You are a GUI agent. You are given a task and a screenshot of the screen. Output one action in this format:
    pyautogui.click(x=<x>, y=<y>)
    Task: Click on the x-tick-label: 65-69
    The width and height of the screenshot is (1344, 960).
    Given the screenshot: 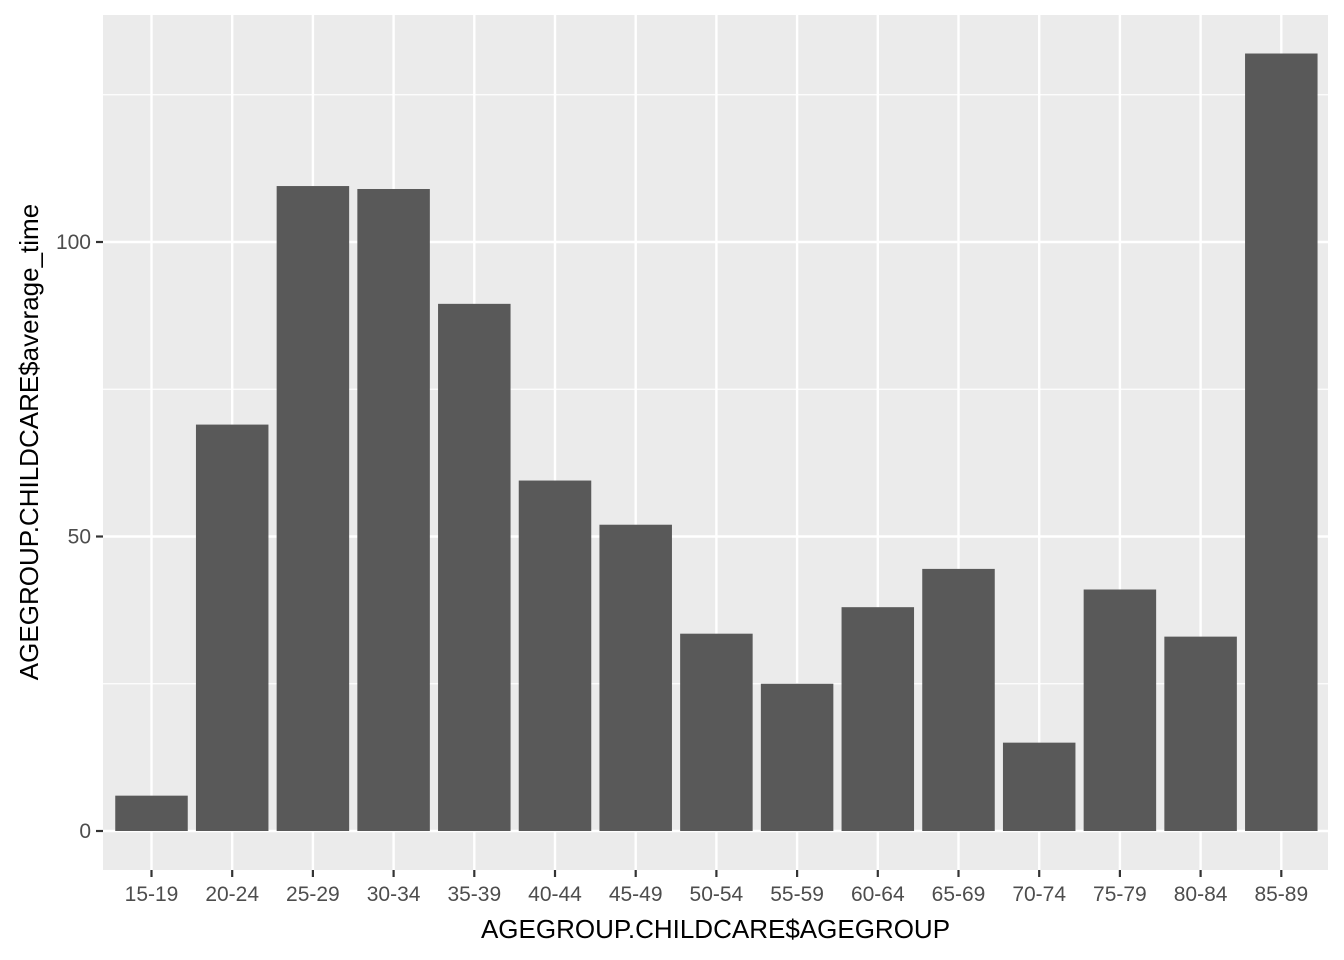 What is the action you would take?
    pyautogui.click(x=959, y=894)
    